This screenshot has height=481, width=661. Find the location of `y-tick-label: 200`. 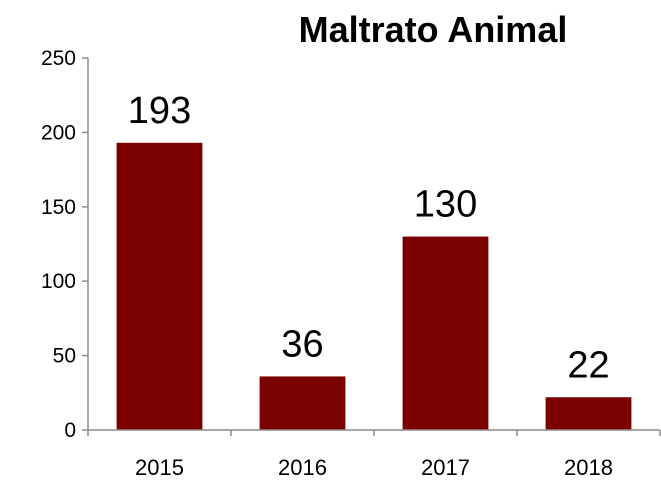

y-tick-label: 200 is located at coordinates (58, 132).